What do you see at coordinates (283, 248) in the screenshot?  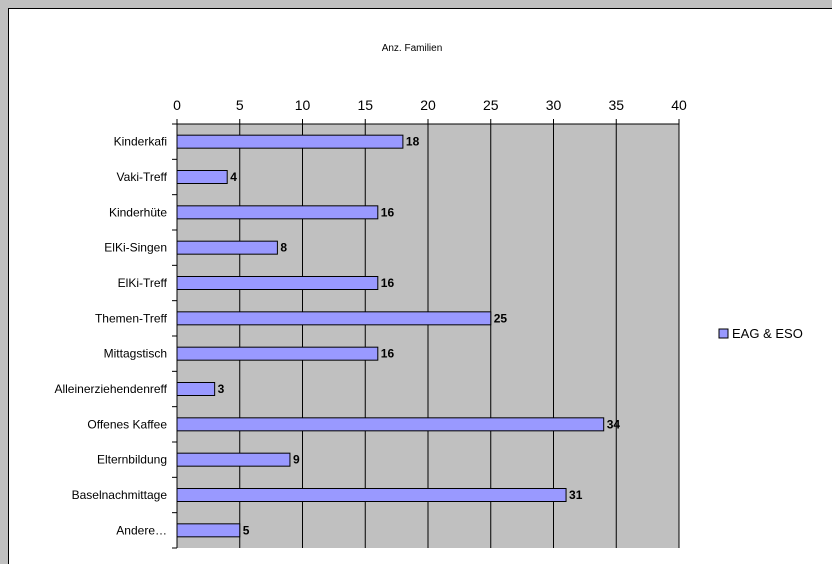 I see `data-label: 8` at bounding box center [283, 248].